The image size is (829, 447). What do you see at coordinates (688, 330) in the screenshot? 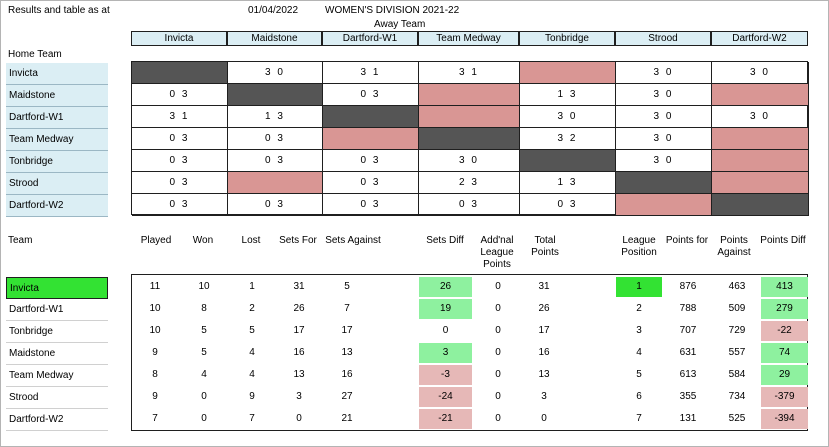
I see `league-cell-points-for: 707` at bounding box center [688, 330].